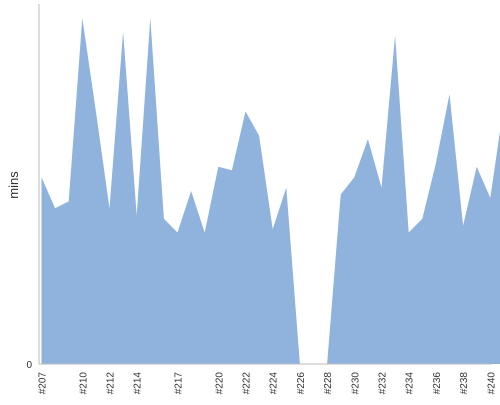  I want to click on x-tick-label: #230, so click(355, 383).